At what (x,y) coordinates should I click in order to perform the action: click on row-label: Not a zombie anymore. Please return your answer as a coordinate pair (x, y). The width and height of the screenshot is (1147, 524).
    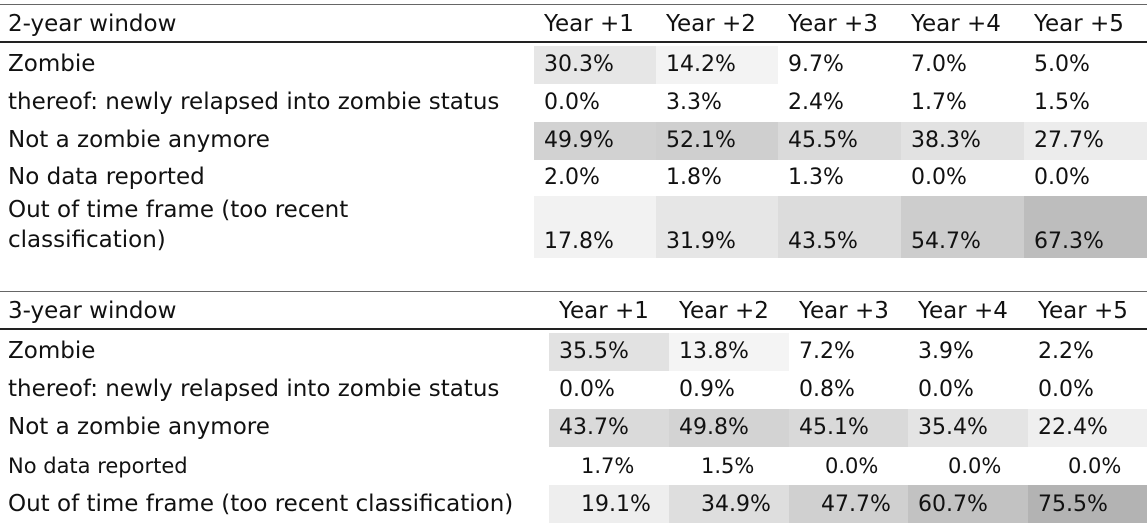
    Looking at the image, I should click on (139, 427).